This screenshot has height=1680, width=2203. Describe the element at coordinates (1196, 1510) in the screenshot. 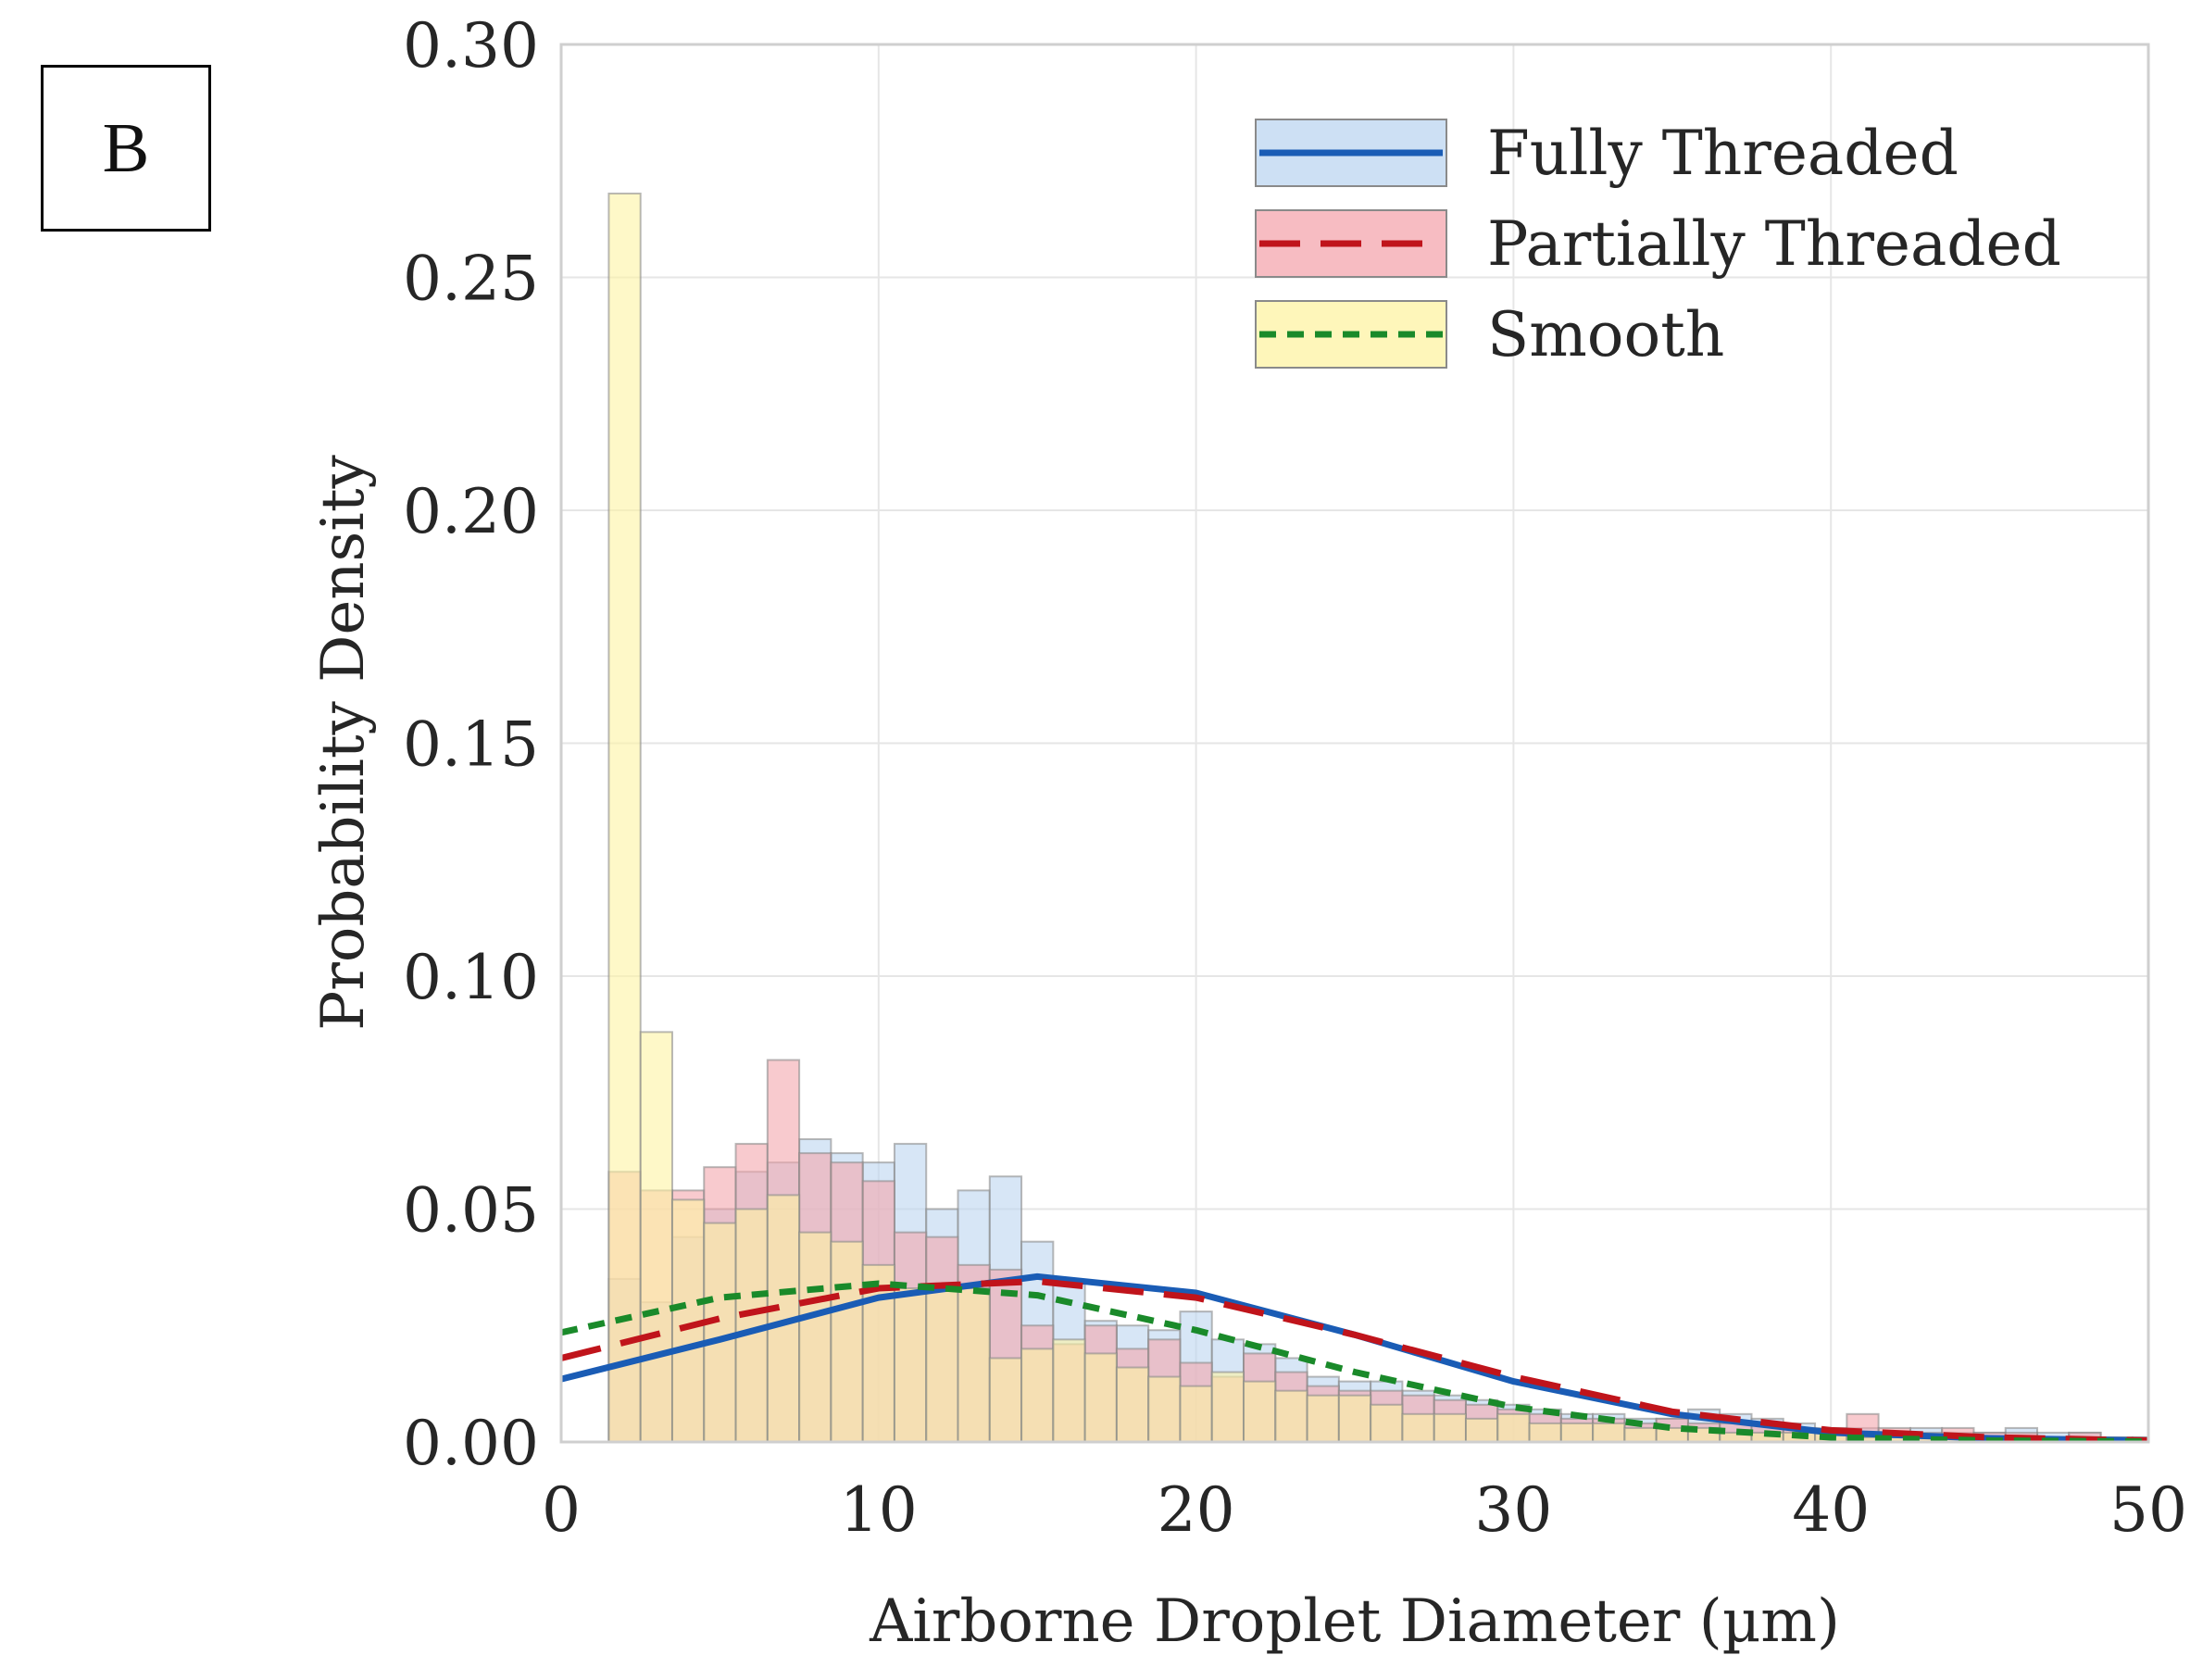

I see `x-tick-label: 20` at that location.